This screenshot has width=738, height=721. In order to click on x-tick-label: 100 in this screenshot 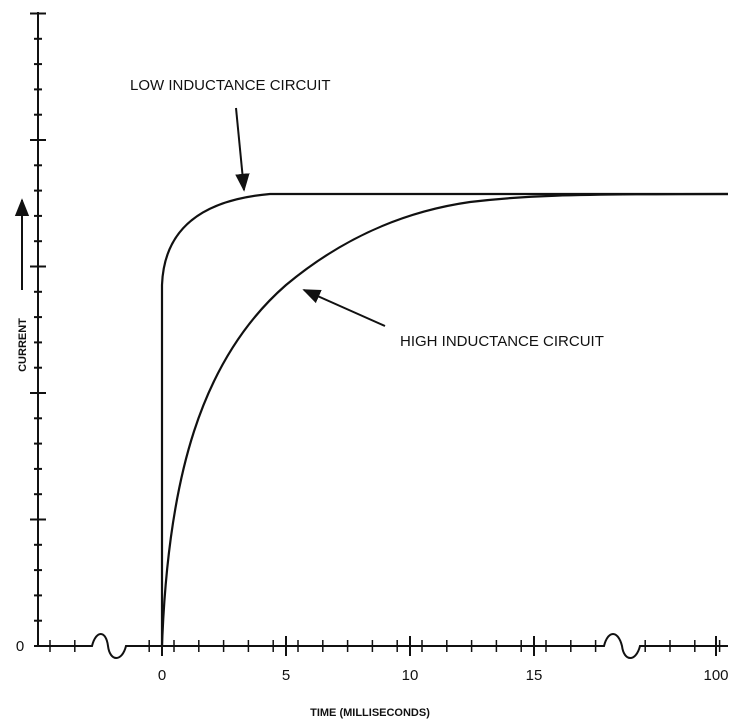, I will do `click(715, 675)`.